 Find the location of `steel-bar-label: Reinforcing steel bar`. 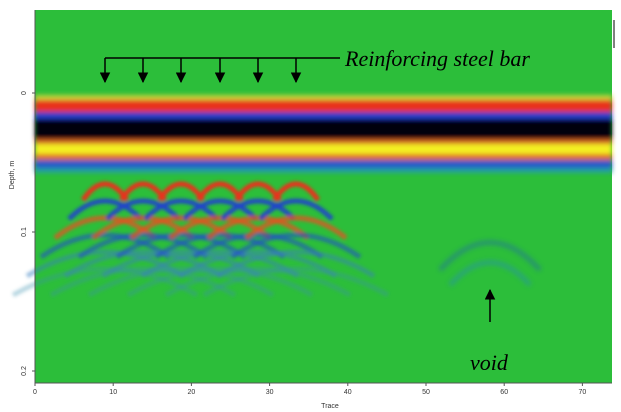

steel-bar-label: Reinforcing steel bar is located at coordinates (437, 58).